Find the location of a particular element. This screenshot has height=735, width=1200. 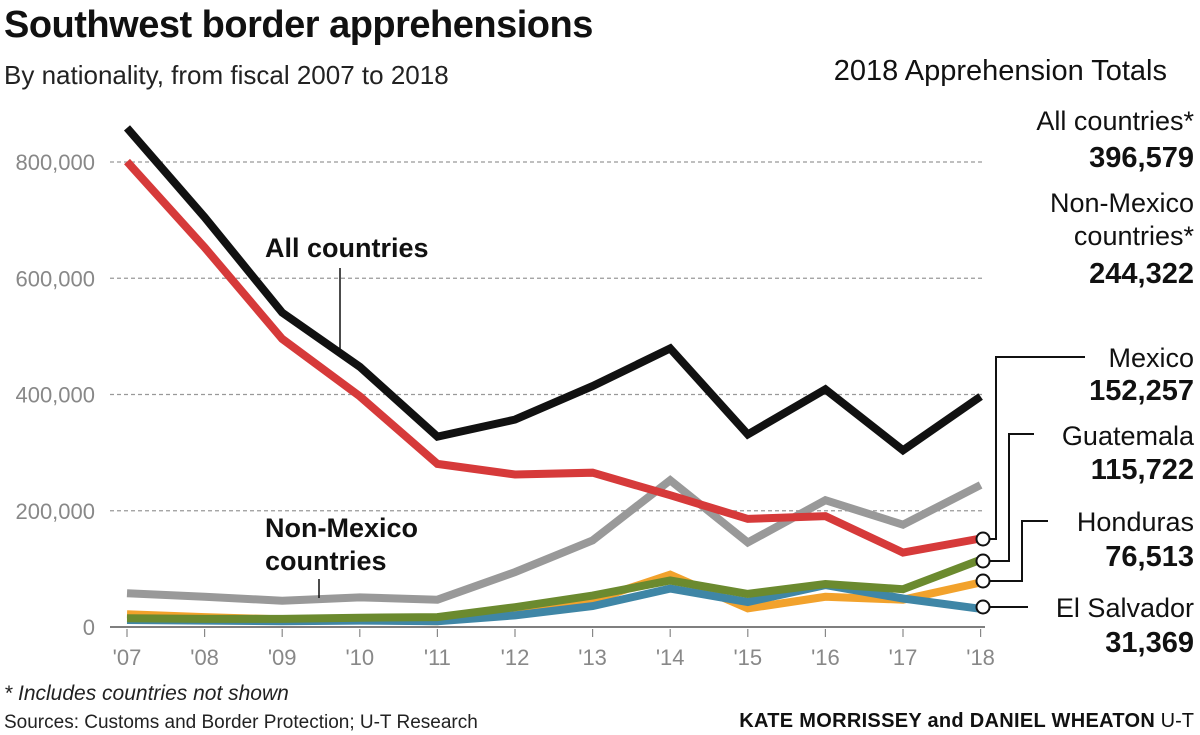

x-tick-label: '09 is located at coordinates (282, 657).